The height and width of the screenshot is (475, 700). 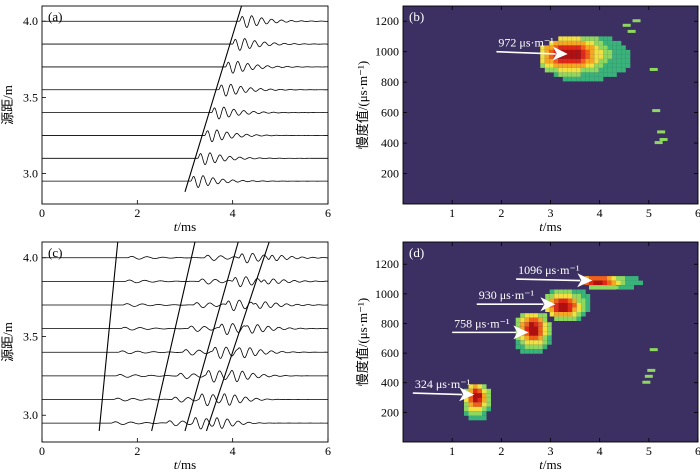 I want to click on annotation-label: 758 μs·m⁻¹, so click(x=482, y=323).